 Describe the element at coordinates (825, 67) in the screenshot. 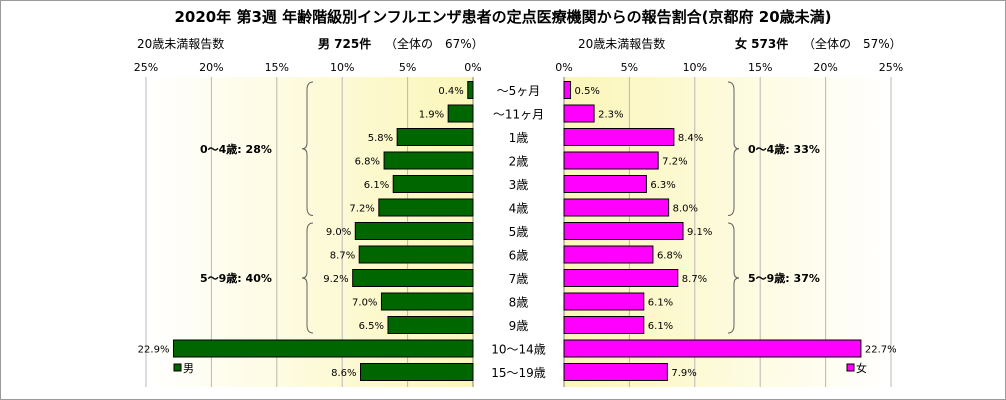

I see `tick-label-right: 20%` at that location.